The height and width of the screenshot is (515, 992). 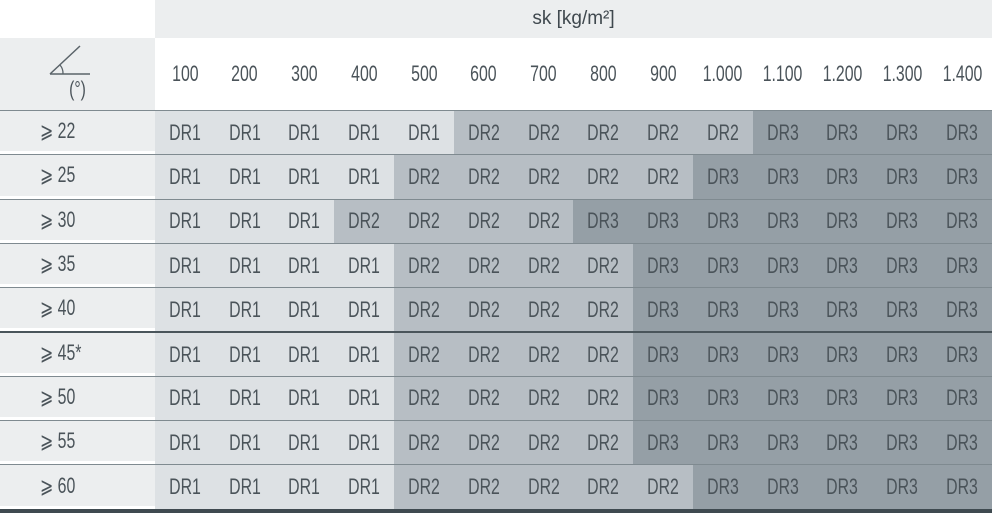 I want to click on column-header: 700, so click(x=544, y=74).